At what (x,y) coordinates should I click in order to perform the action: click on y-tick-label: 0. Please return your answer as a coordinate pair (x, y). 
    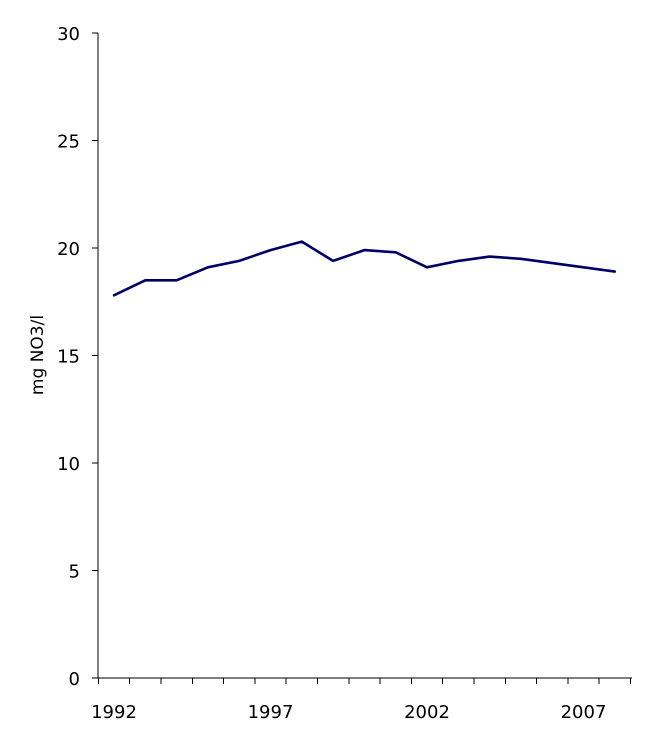
    Looking at the image, I should click on (74, 679).